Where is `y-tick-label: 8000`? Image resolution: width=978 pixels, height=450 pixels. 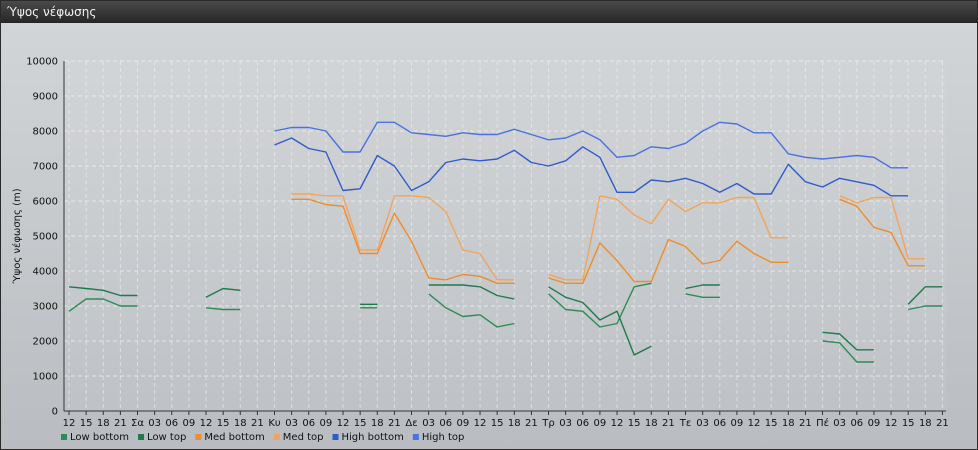 y-tick-label: 8000 is located at coordinates (45, 132).